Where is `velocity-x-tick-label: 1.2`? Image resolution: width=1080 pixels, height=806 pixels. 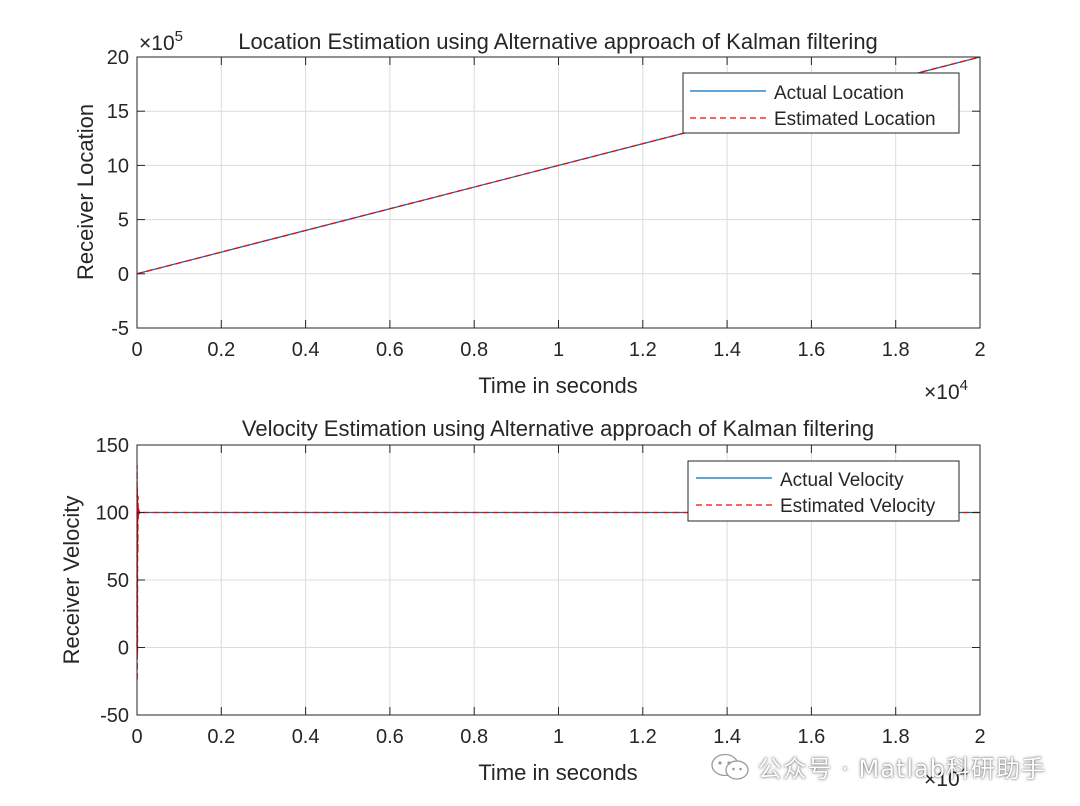
velocity-x-tick-label: 1.2 is located at coordinates (643, 737).